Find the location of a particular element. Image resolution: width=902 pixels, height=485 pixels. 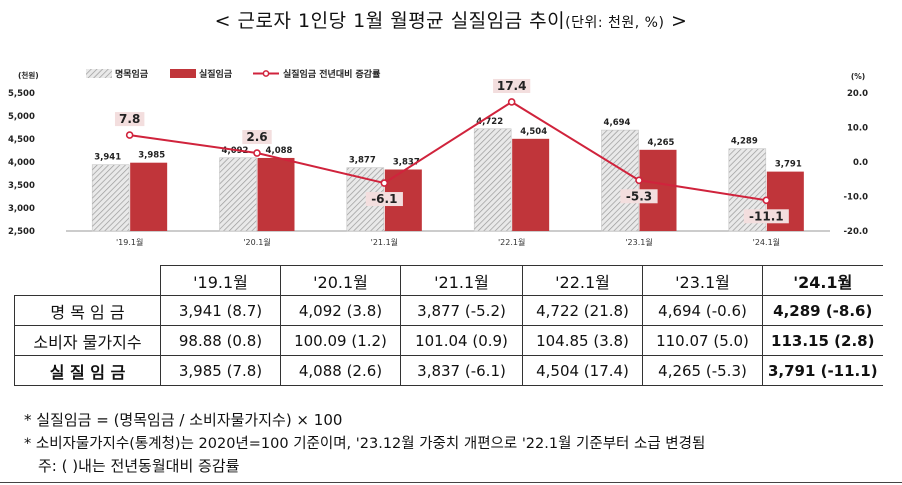

table-header: '20.1월 is located at coordinates (340, 280).